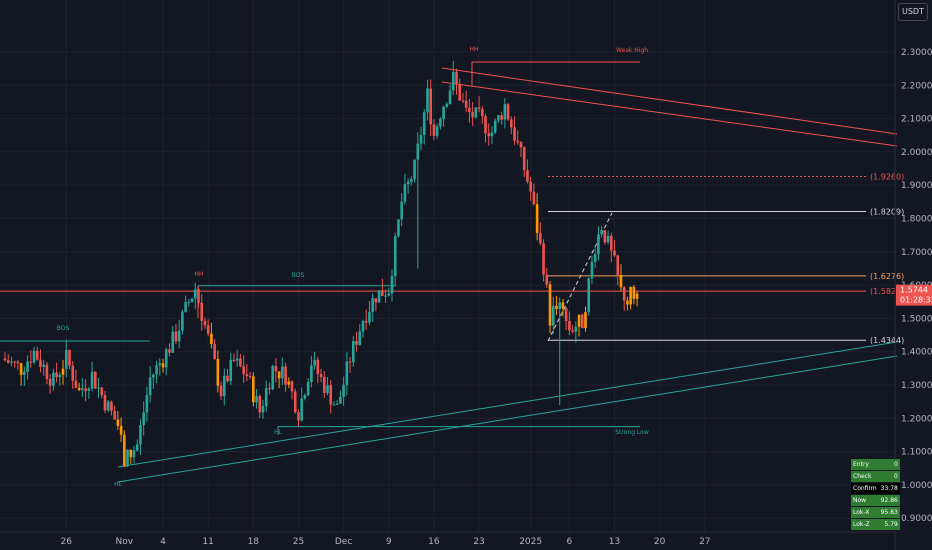 This screenshot has width=932, height=550. I want to click on time-tick-label: Dec, so click(343, 542).